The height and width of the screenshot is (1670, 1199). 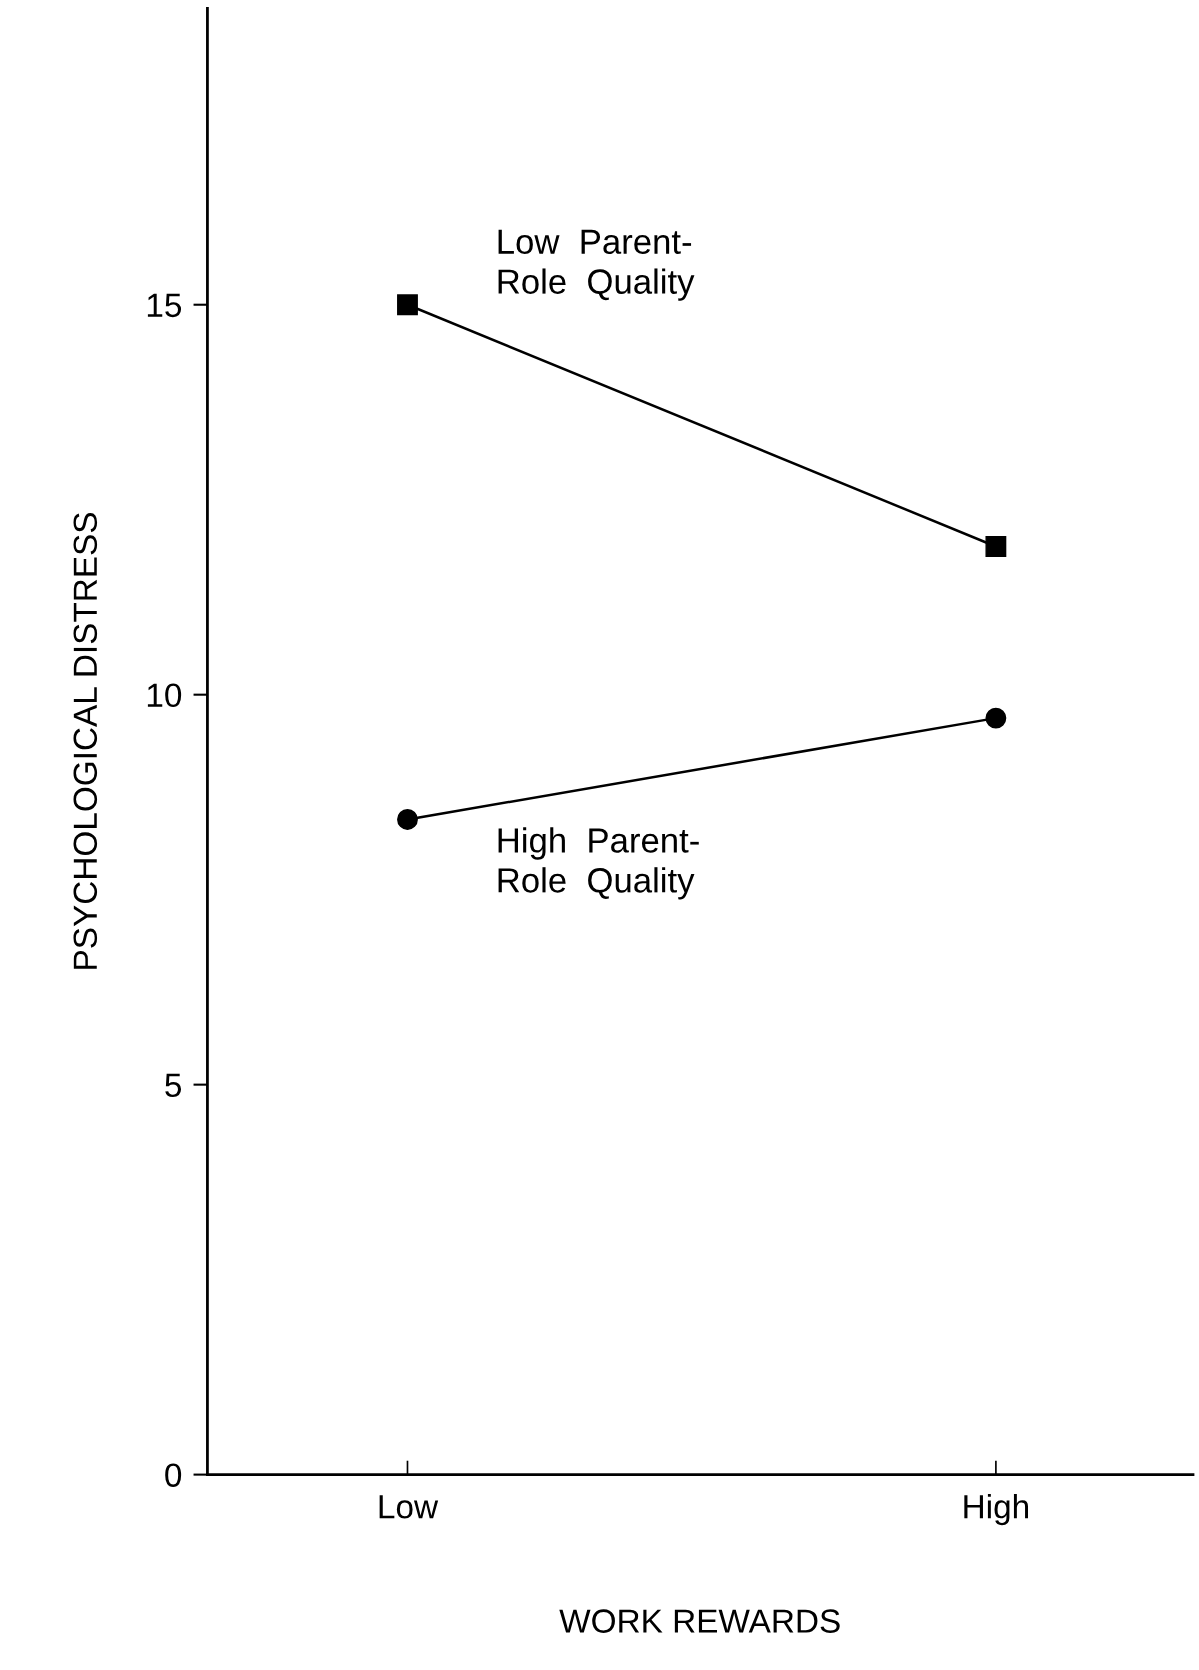 What do you see at coordinates (164, 695) in the screenshot?
I see `y-tick-label: 10` at bounding box center [164, 695].